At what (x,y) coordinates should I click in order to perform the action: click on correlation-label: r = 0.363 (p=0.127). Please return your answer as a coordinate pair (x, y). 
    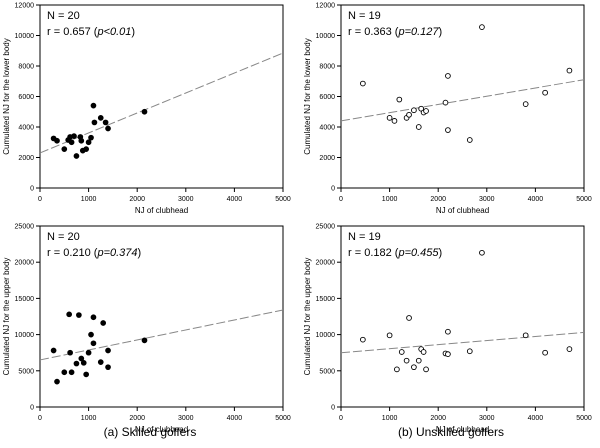
    Looking at the image, I should click on (395, 32).